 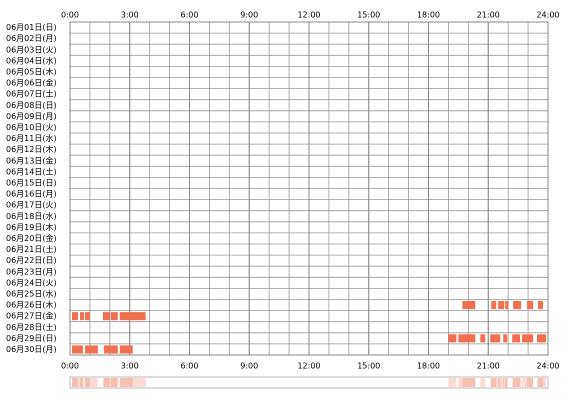 I want to click on day-label: 06月29日(日), so click(x=31, y=338).